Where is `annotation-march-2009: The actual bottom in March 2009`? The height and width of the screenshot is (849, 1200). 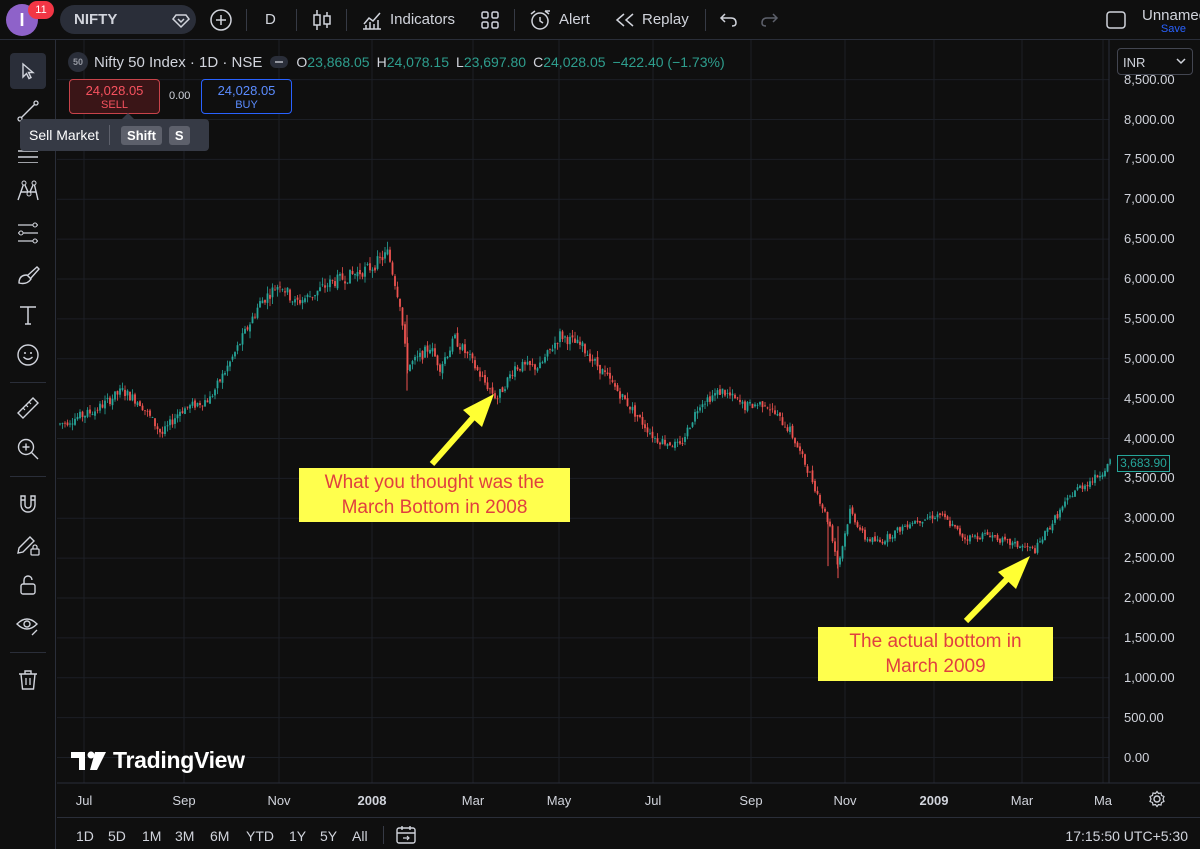
annotation-march-2009: The actual bottom in March 2009 is located at coordinates (935, 654).